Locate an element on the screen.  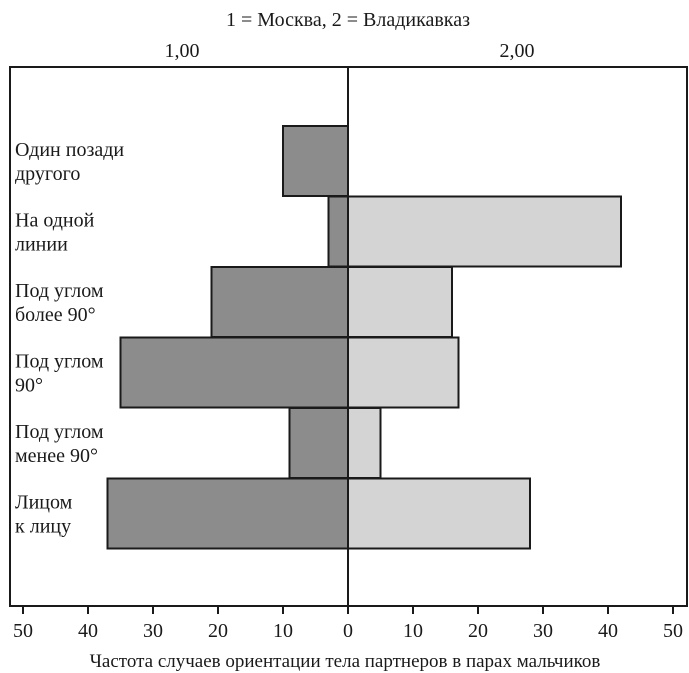
x-tick-label: 0 is located at coordinates (348, 631).